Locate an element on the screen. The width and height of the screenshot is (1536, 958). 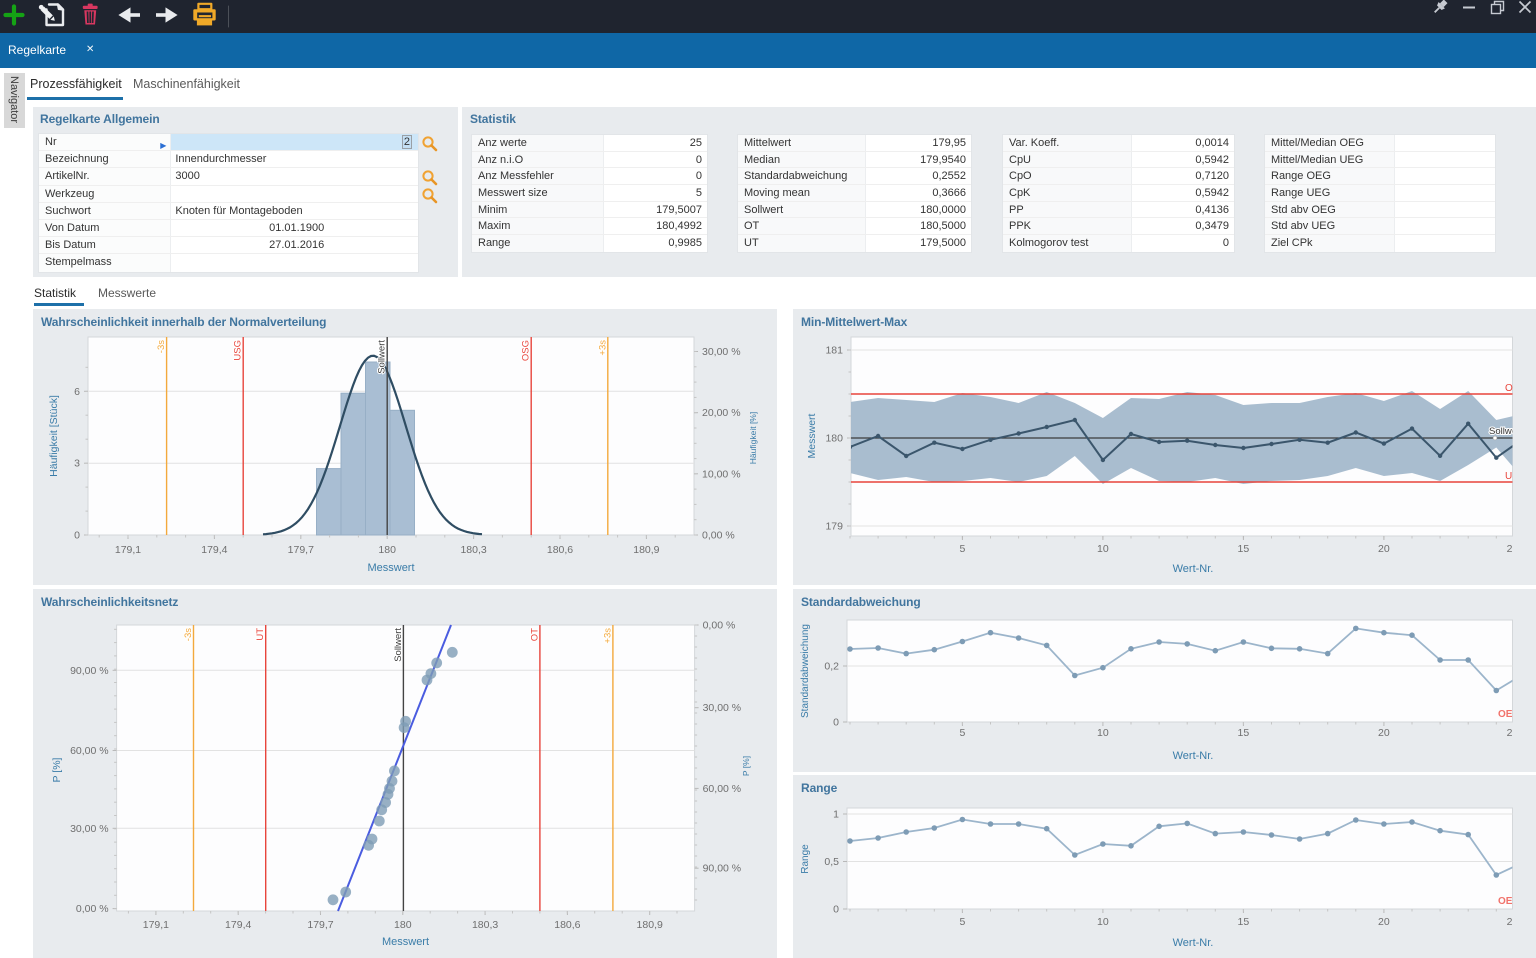
svg-text: 0,5 is located at coordinates (831, 862).